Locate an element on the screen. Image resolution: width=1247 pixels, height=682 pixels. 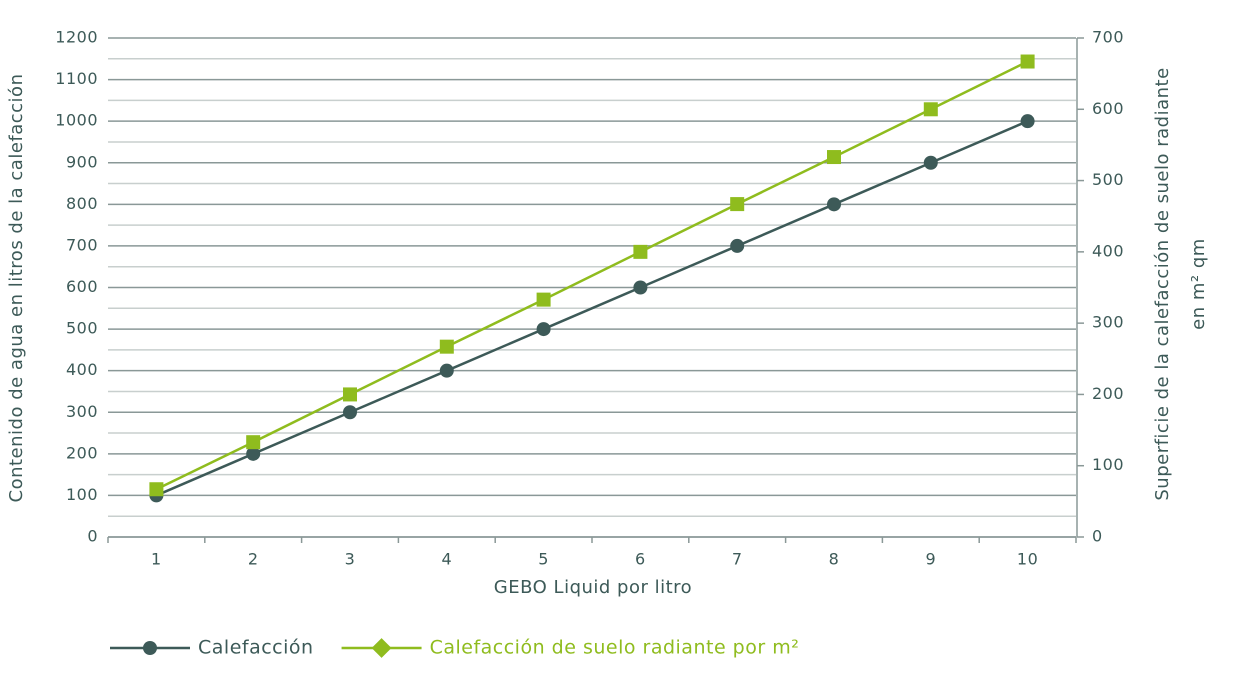
y-tick-label: 700 is located at coordinates (82, 244).